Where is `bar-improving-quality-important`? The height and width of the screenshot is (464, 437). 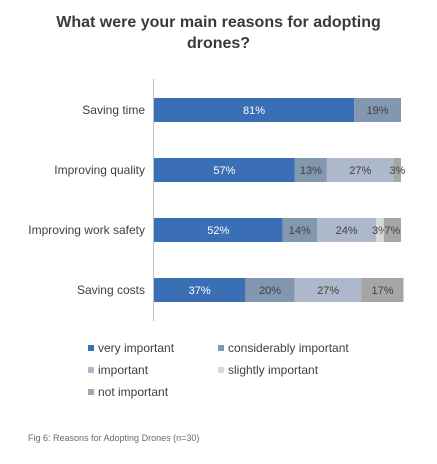
bar-improving-quality-important is located at coordinates (360, 170).